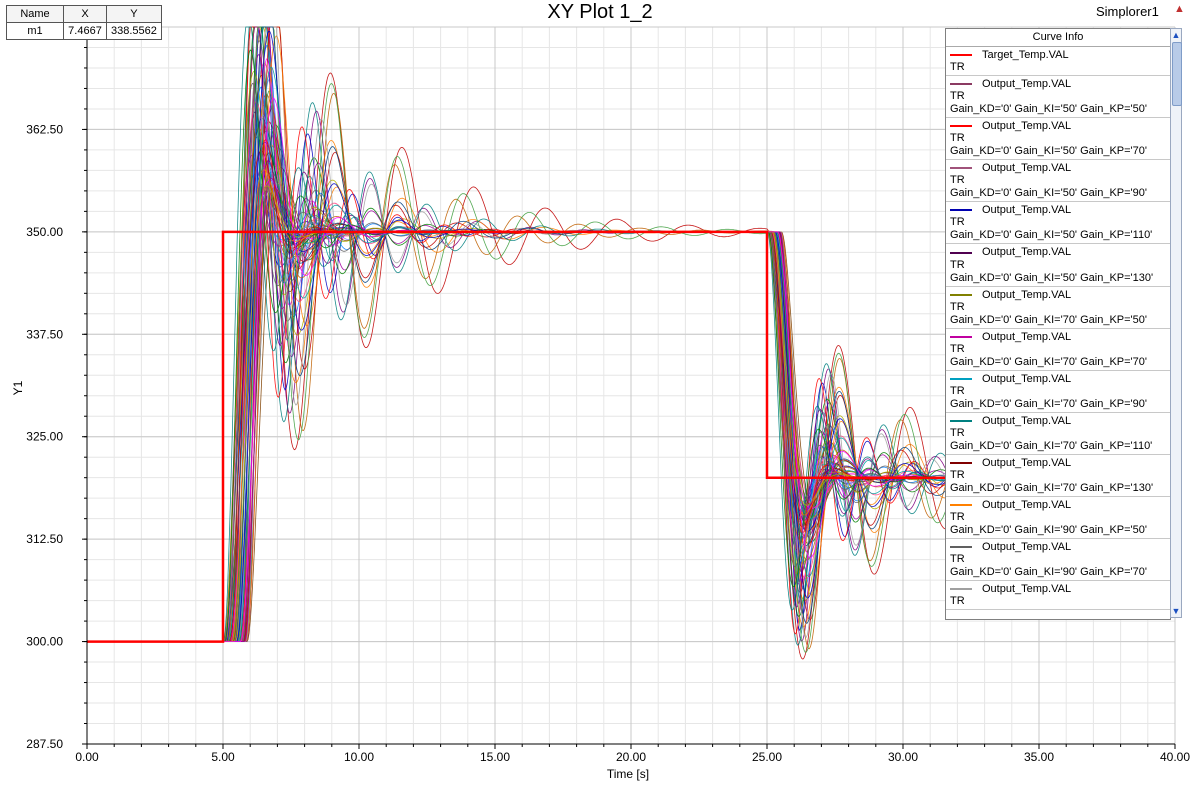  Describe the element at coordinates (1048, 572) in the screenshot. I see `legend-curve-params: Gain_KD='0' Gain_KI='90' Gain_KP='70'` at that location.